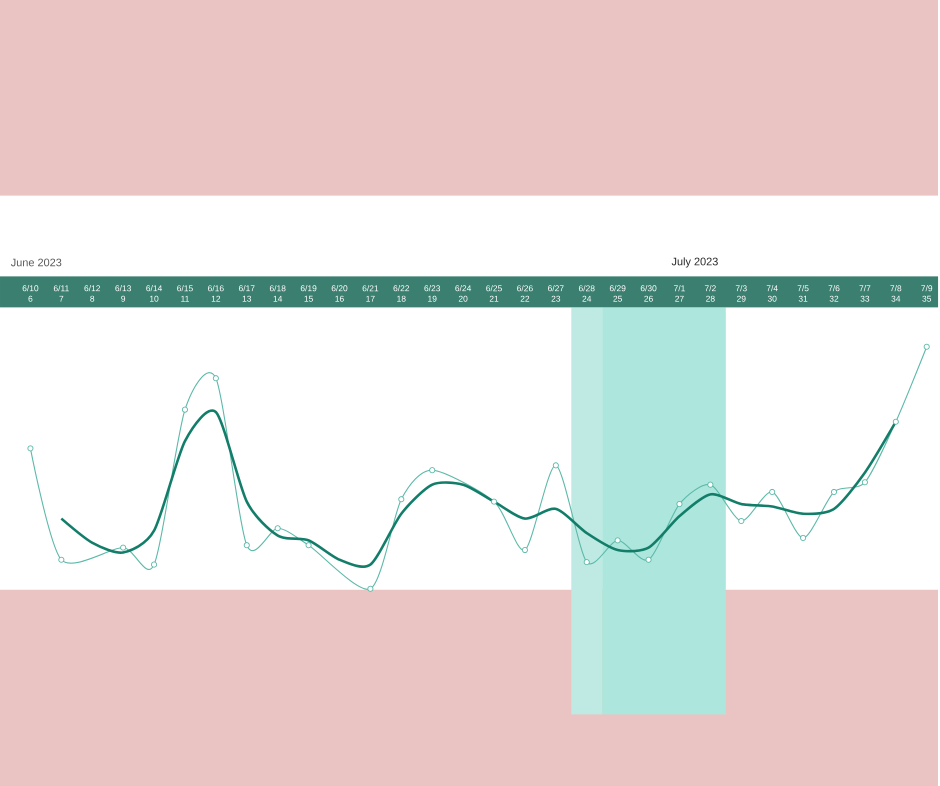 Image resolution: width=940 pixels, height=786 pixels. What do you see at coordinates (864, 293) in the screenshot?
I see `x-tick-label: 7/7 33` at bounding box center [864, 293].